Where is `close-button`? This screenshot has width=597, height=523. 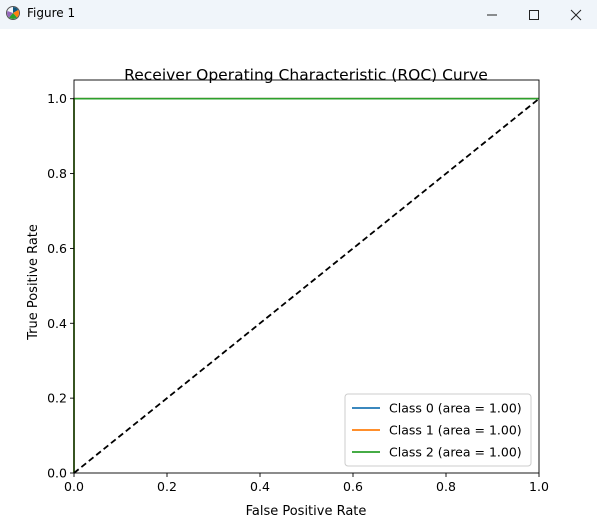 close-button is located at coordinates (575, 14).